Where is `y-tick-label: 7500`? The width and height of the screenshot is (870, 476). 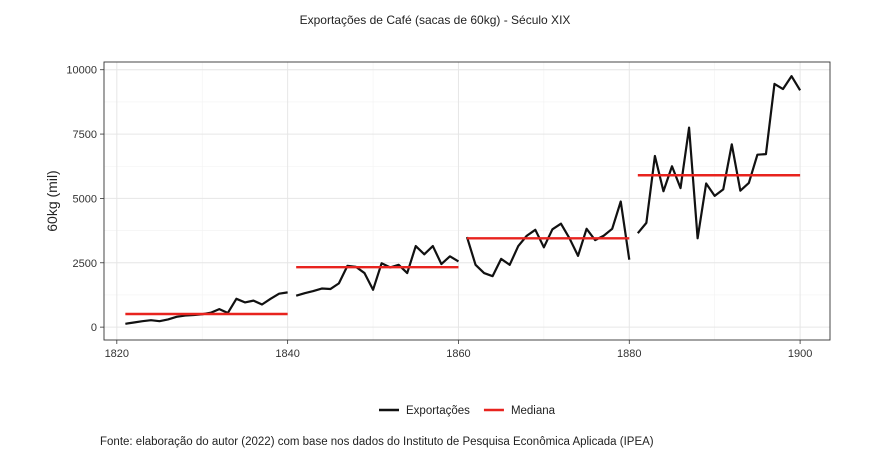
y-tick-label: 7500 is located at coordinates (85, 135).